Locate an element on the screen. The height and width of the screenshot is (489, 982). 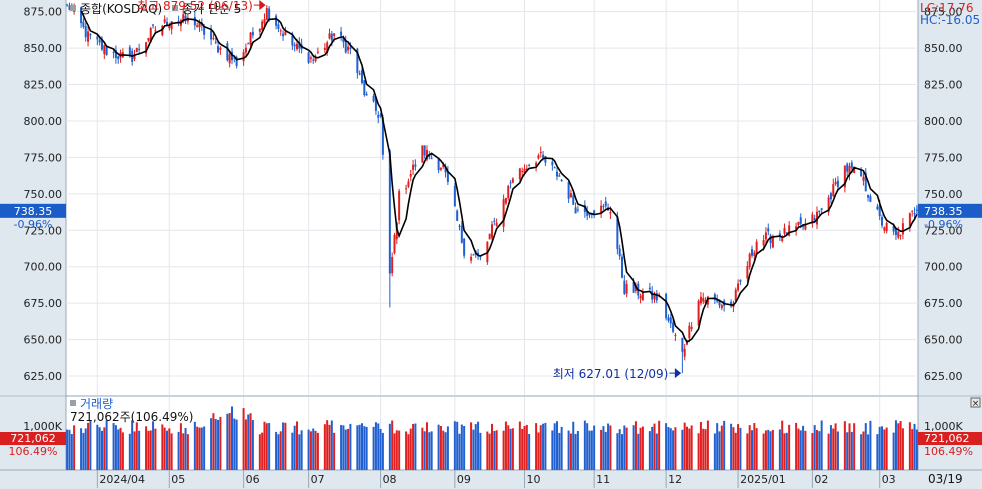
close-volume-pane-icon is located at coordinates (975, 402).